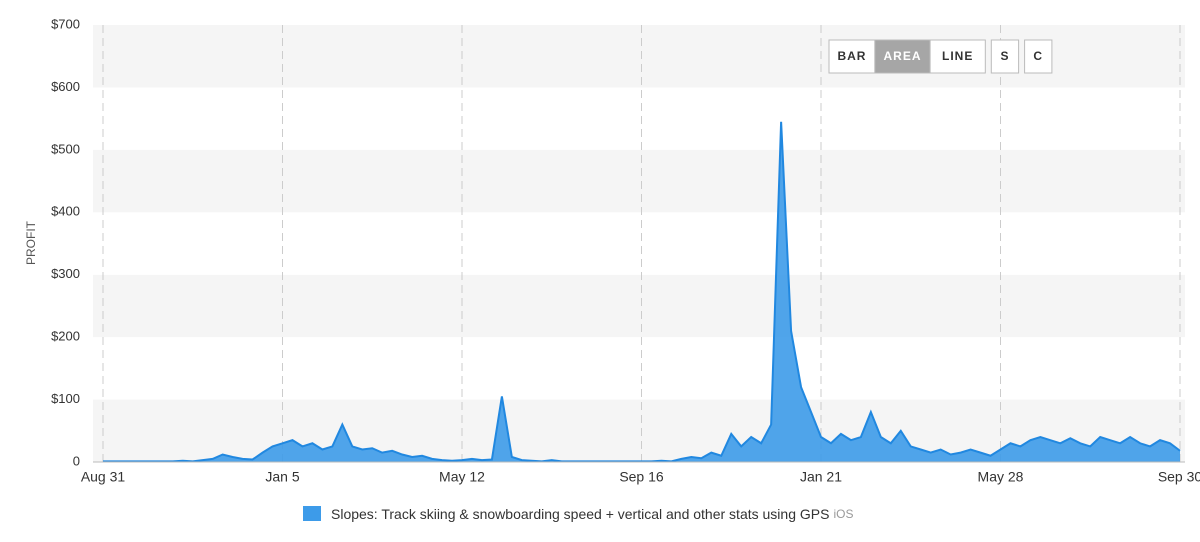 Image resolution: width=1200 pixels, height=542 pixels. Describe the element at coordinates (65, 23) in the screenshot. I see `y-tick-label: $700` at that location.